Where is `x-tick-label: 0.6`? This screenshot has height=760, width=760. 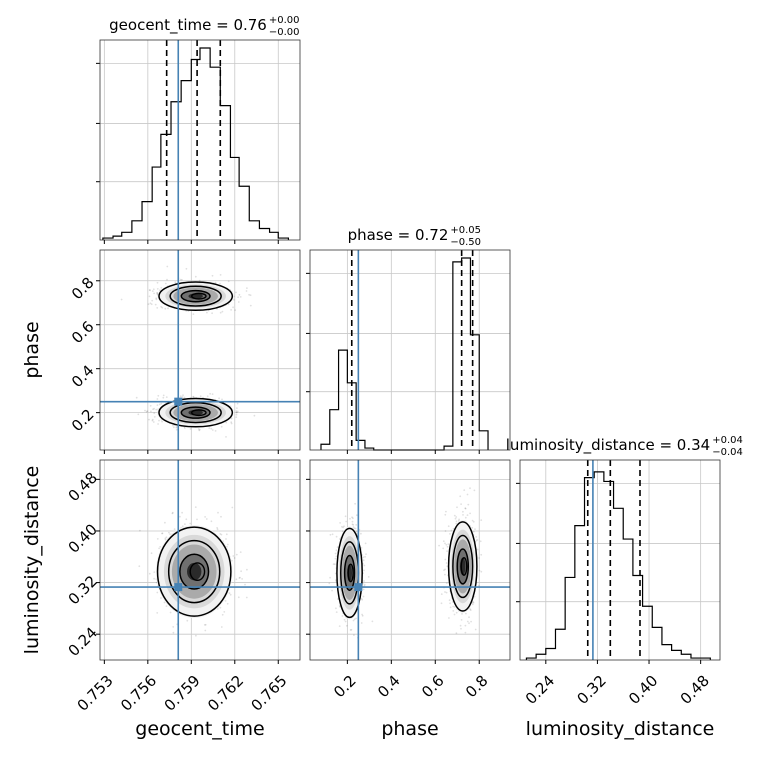
x-tick-label: 0.6 is located at coordinates (433, 687).